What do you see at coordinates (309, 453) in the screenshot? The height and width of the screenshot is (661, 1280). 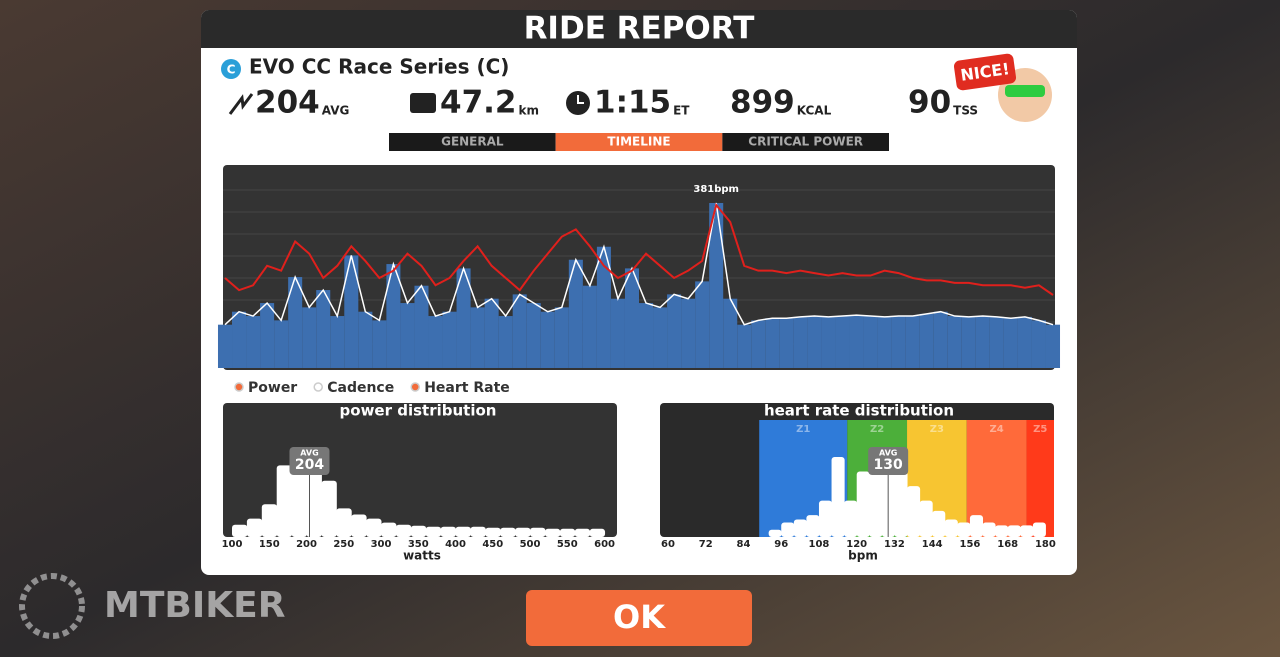 I see `avg-tag: AVG` at bounding box center [309, 453].